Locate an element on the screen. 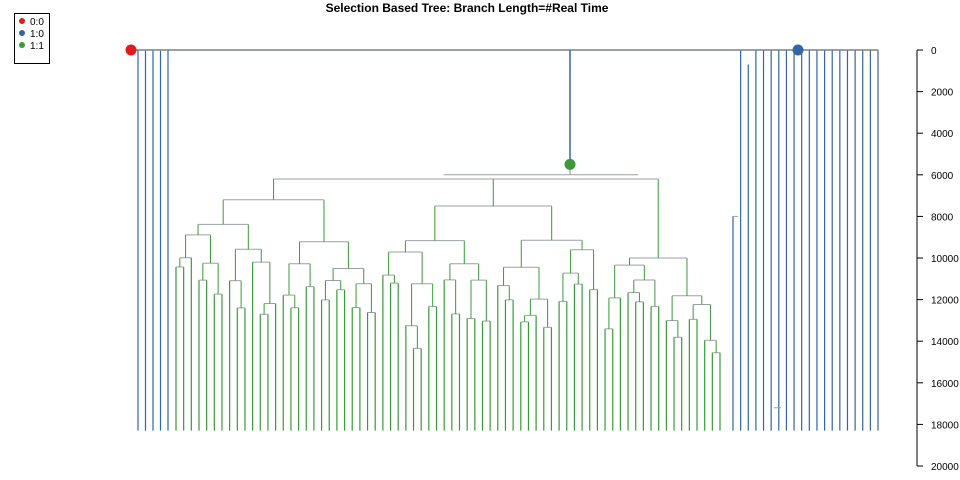 This screenshot has width=960, height=480. y-tick-label-20000: 20000 is located at coordinates (945, 467).